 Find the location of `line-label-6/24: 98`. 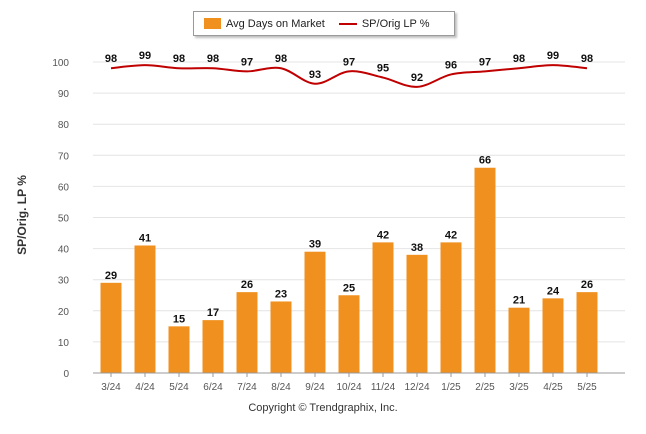

line-label-6/24: 98 is located at coordinates (213, 59).